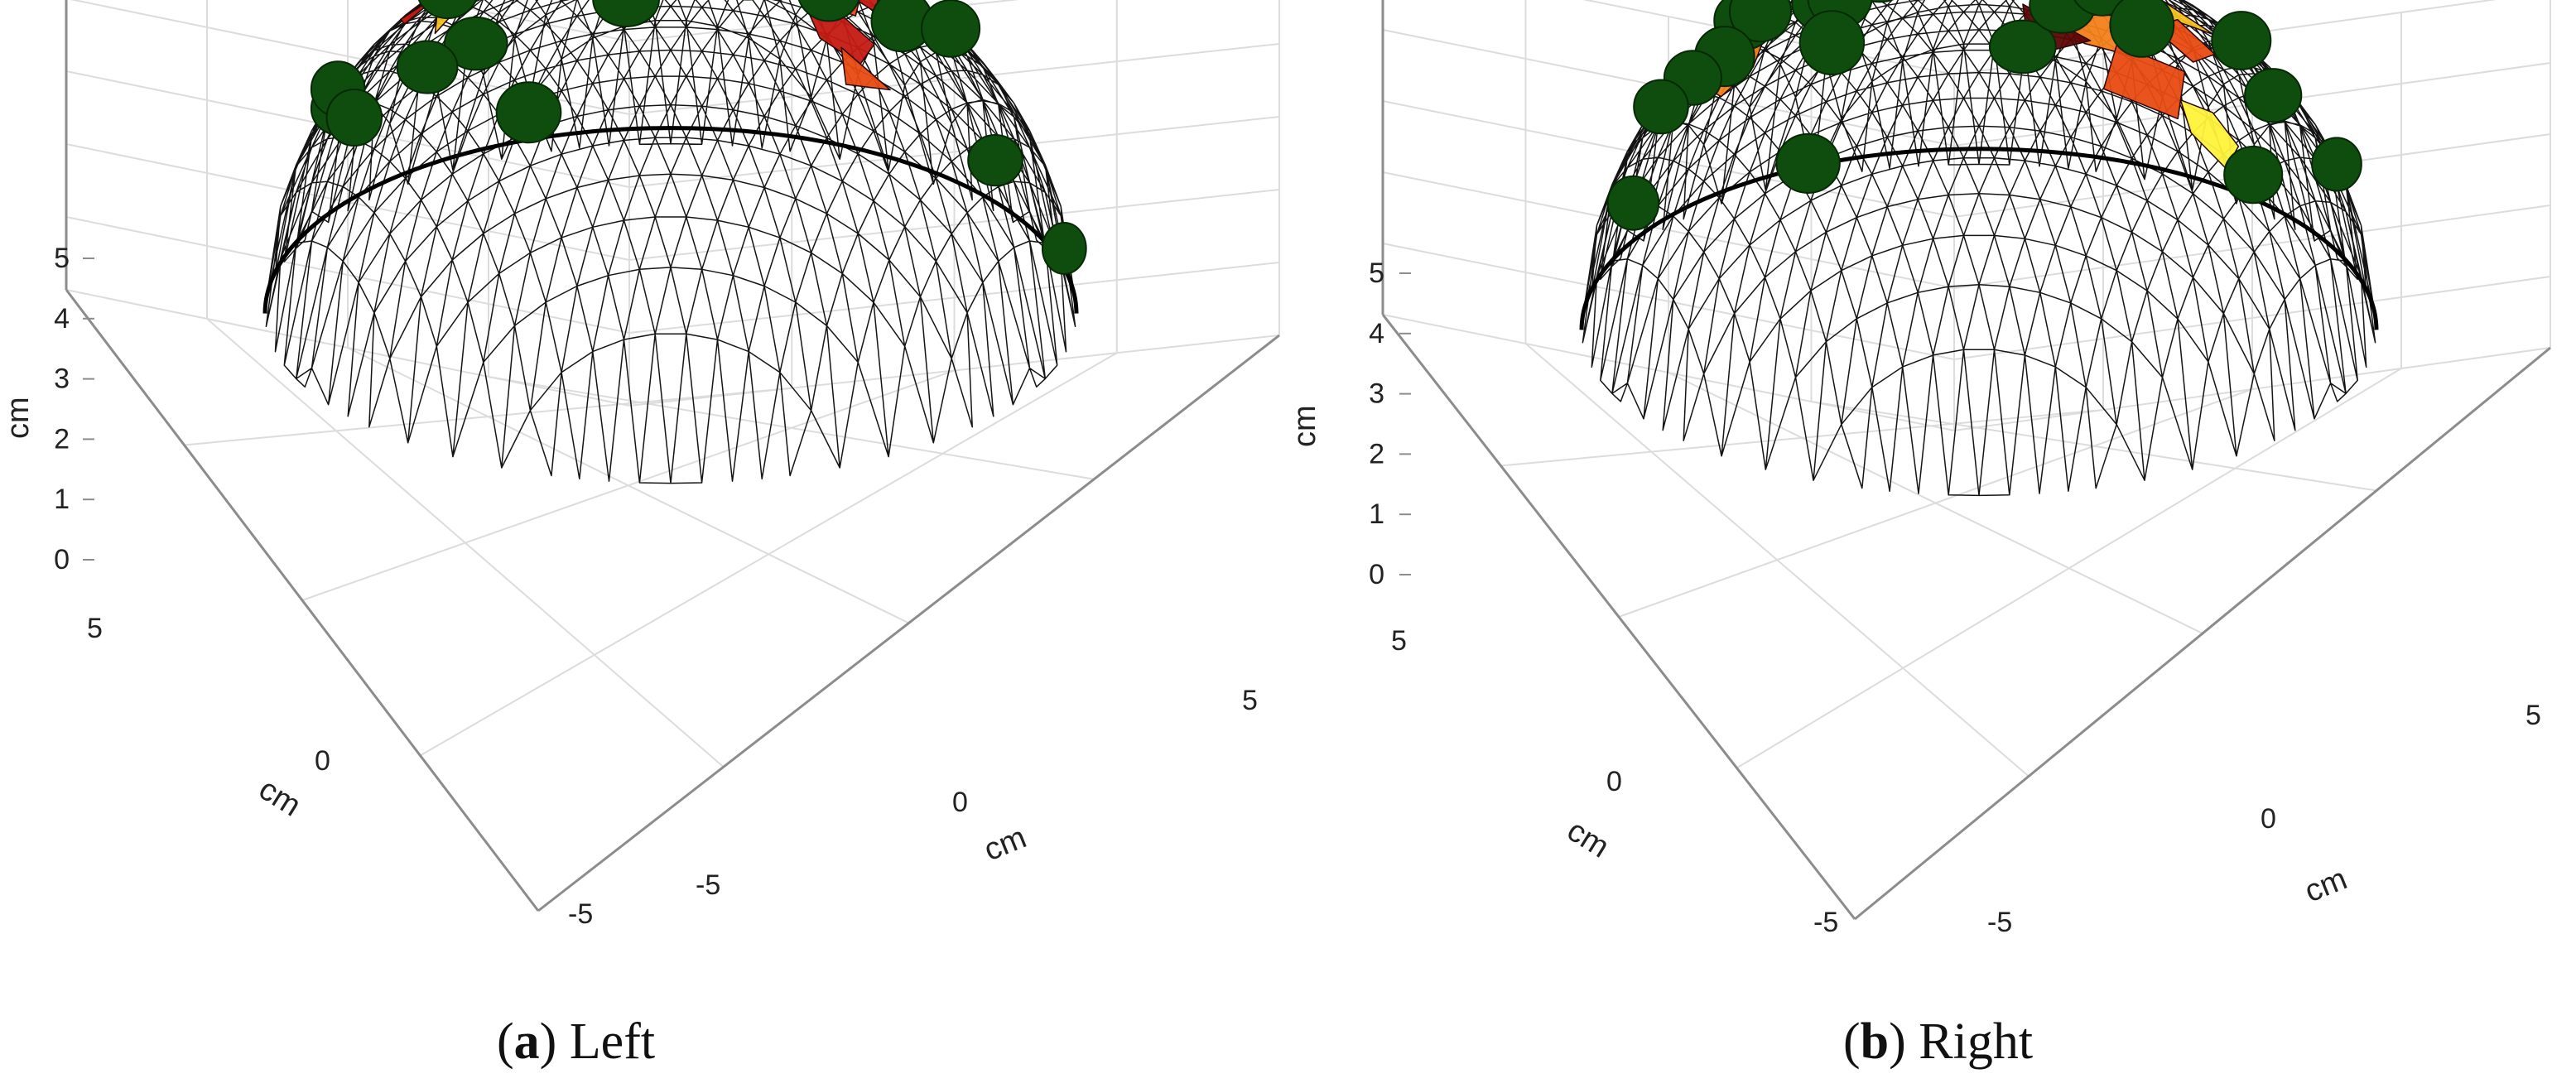 The width and height of the screenshot is (2576, 1088). Describe the element at coordinates (526, 1041) in the screenshot. I see `caption-a-letter: a` at that location.